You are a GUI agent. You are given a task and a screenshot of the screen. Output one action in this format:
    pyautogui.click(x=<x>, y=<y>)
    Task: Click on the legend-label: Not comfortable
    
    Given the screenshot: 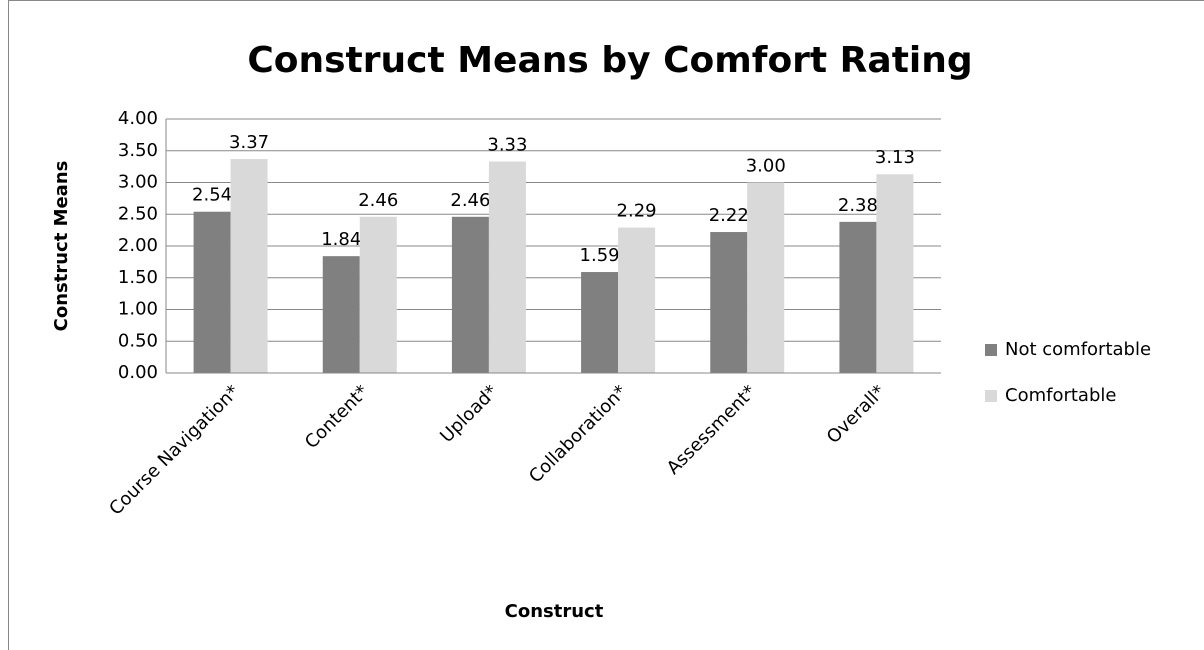 What is the action you would take?
    pyautogui.click(x=1078, y=349)
    